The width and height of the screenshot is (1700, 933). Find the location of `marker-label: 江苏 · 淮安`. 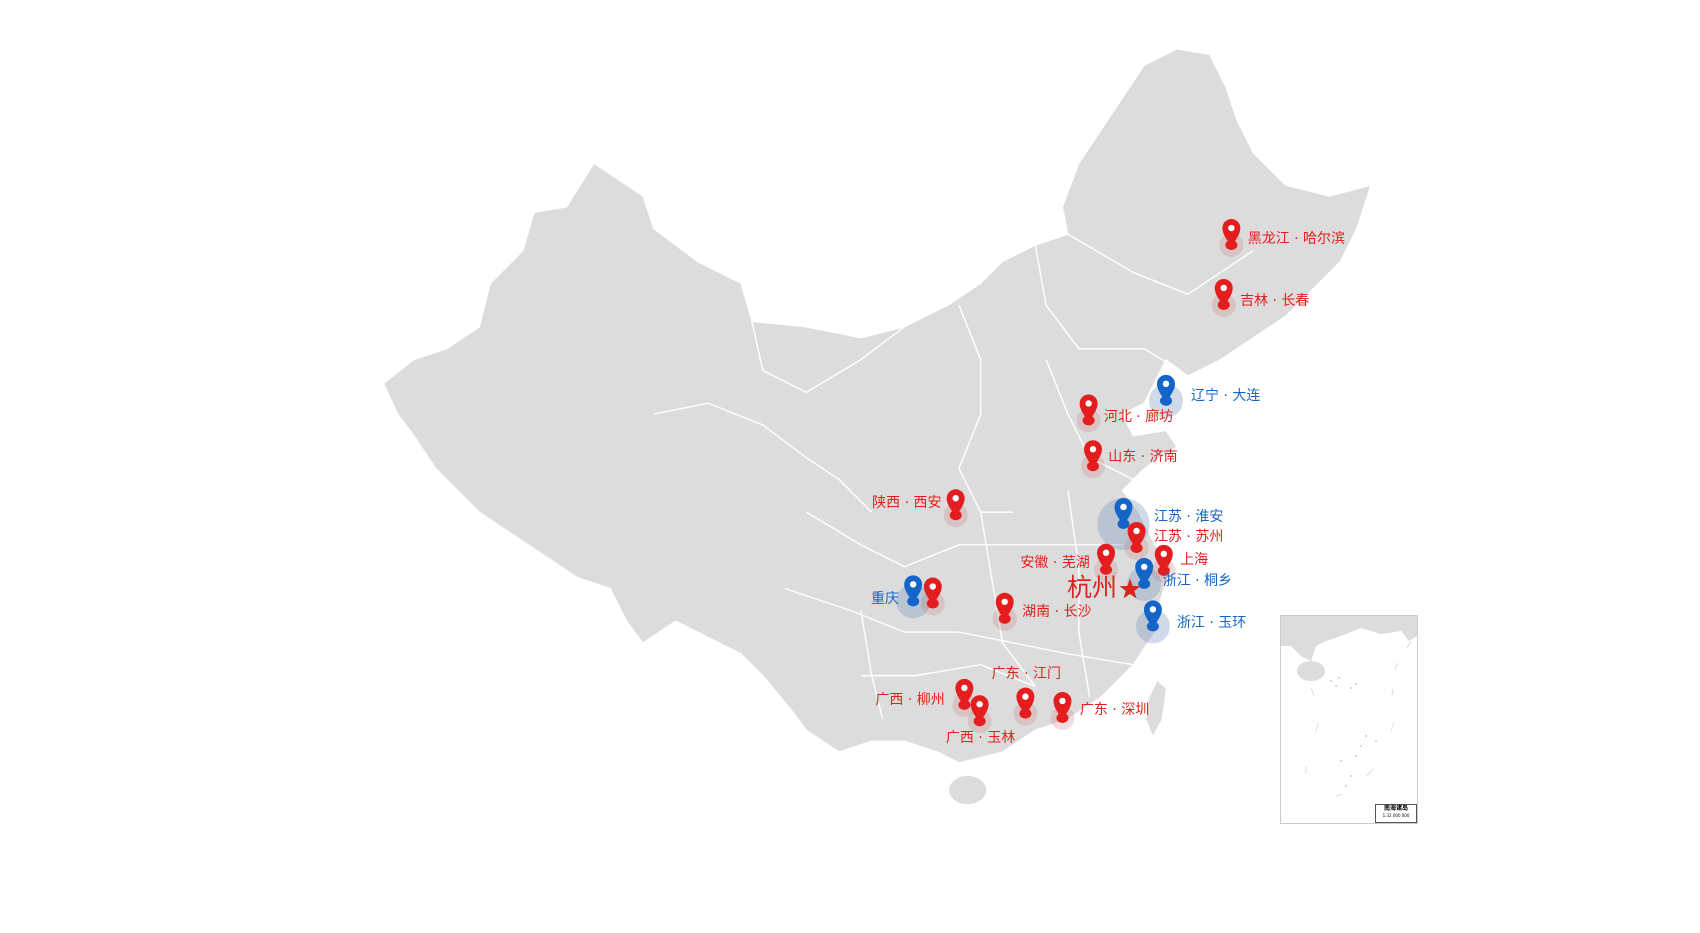

marker-label: 江苏 · 淮安 is located at coordinates (1188, 516).